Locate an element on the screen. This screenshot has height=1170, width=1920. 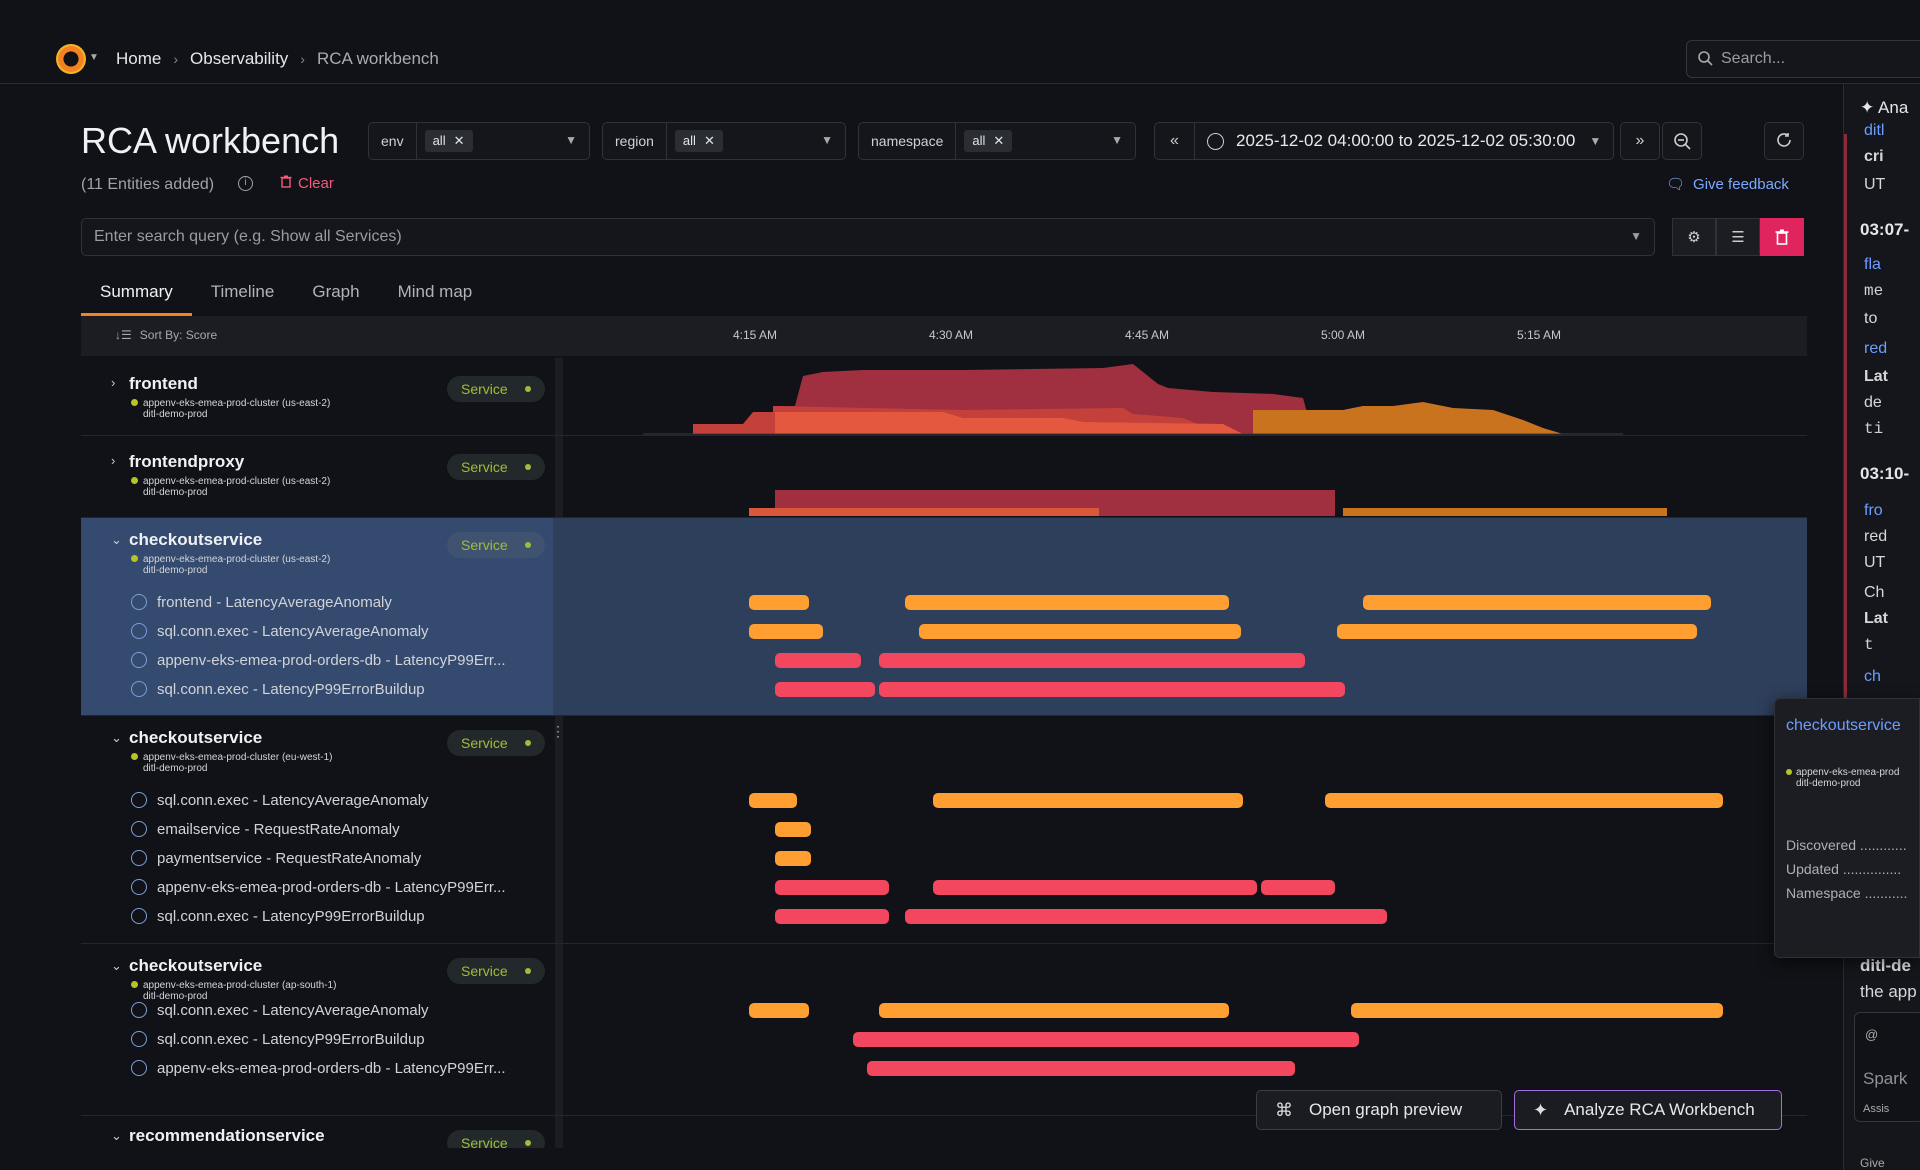
at-icon: @ is located at coordinates (1872, 1034).